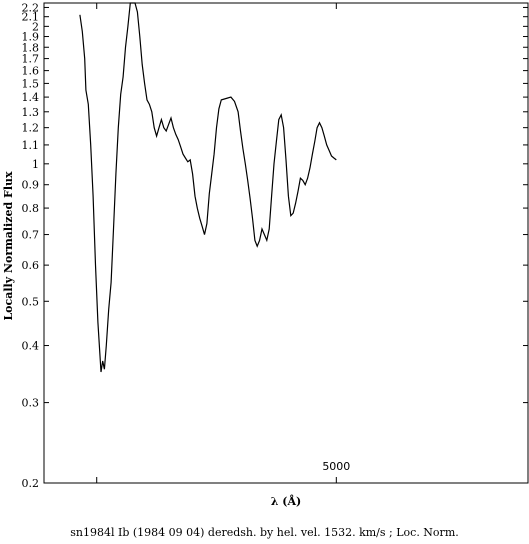 The image size is (529, 544). Describe the element at coordinates (31, 59) in the screenshot. I see `y-tick-label: 1.7` at that location.